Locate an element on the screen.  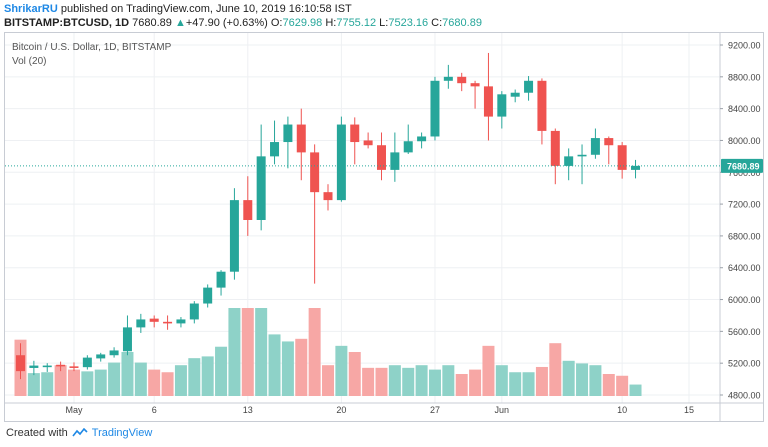
author-name: ShrikarRU is located at coordinates (31, 9).